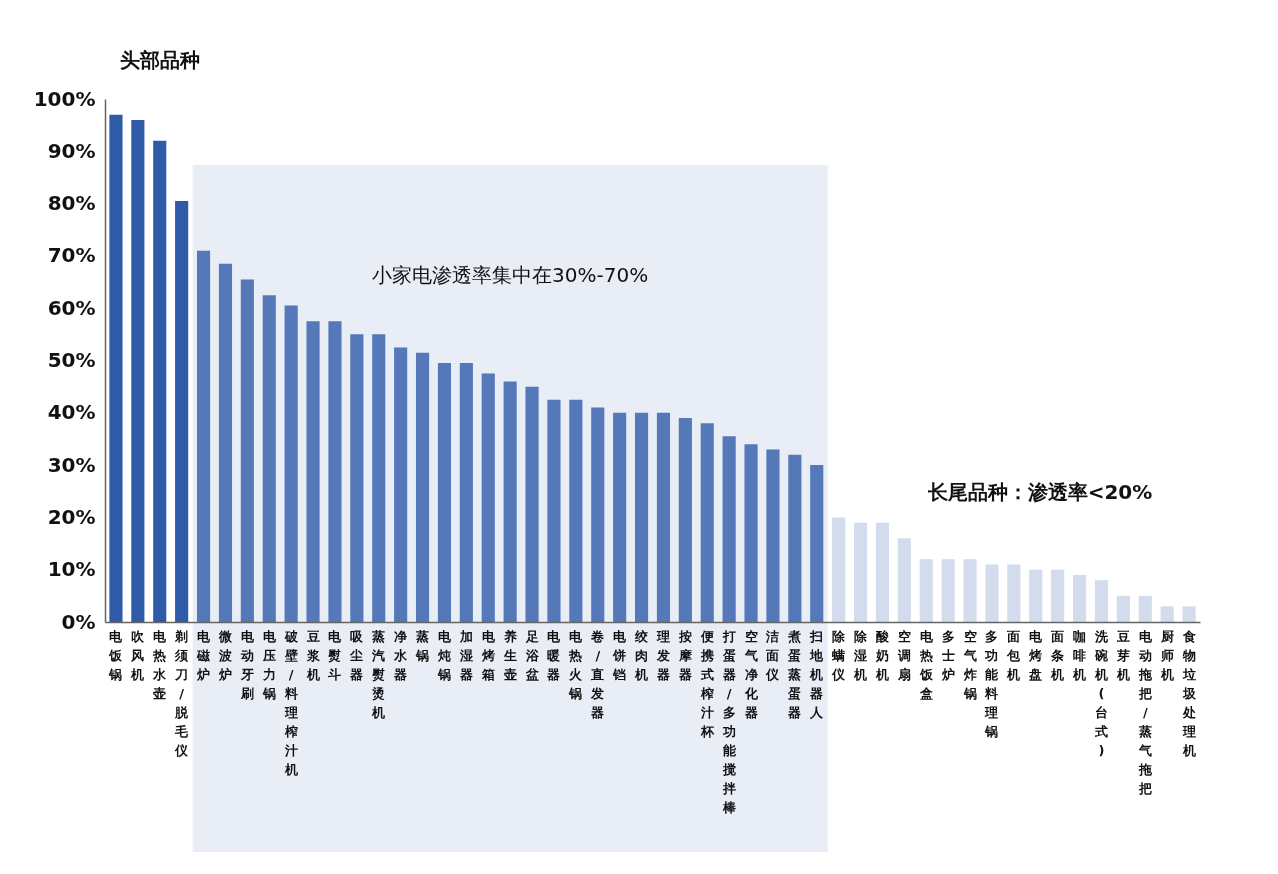  I want to click on x-tick-label: 卷/直发器, so click(597, 674).